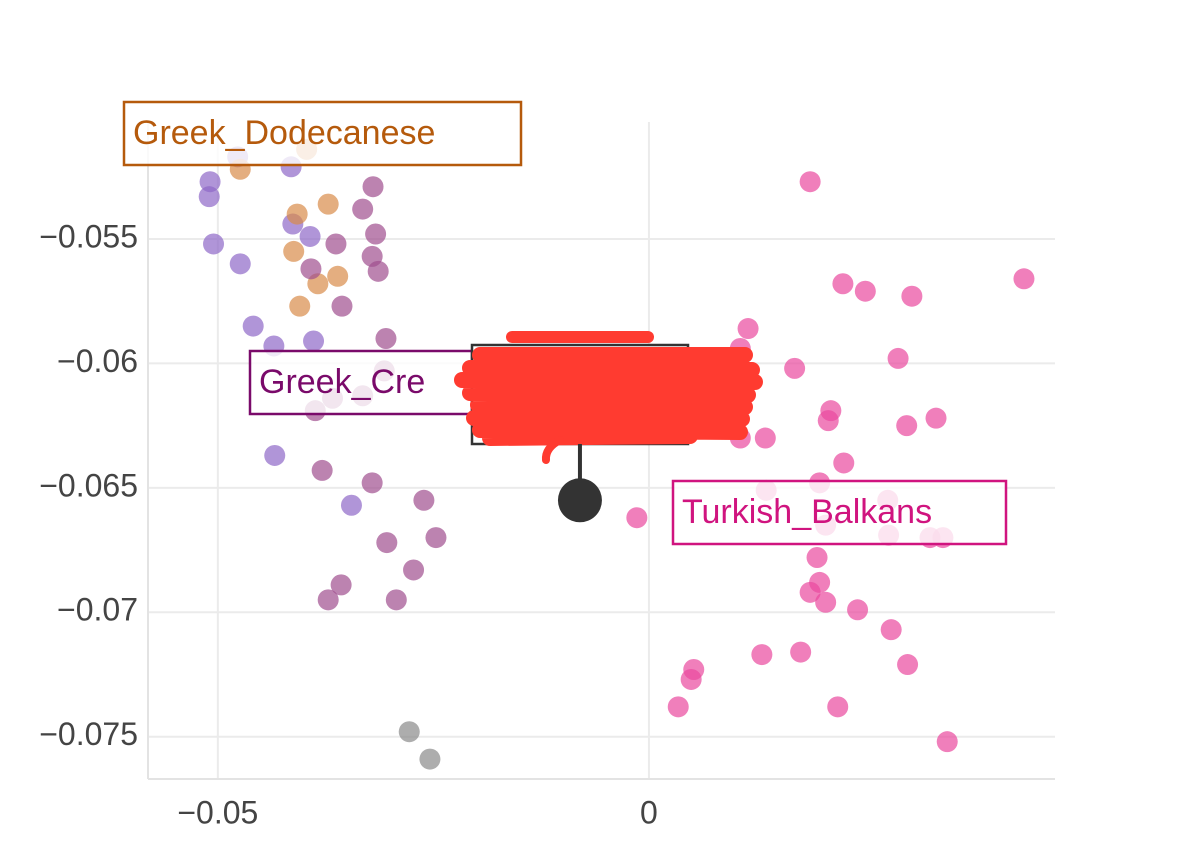  I want to click on y-tick-label: −0.075, so click(88, 734).